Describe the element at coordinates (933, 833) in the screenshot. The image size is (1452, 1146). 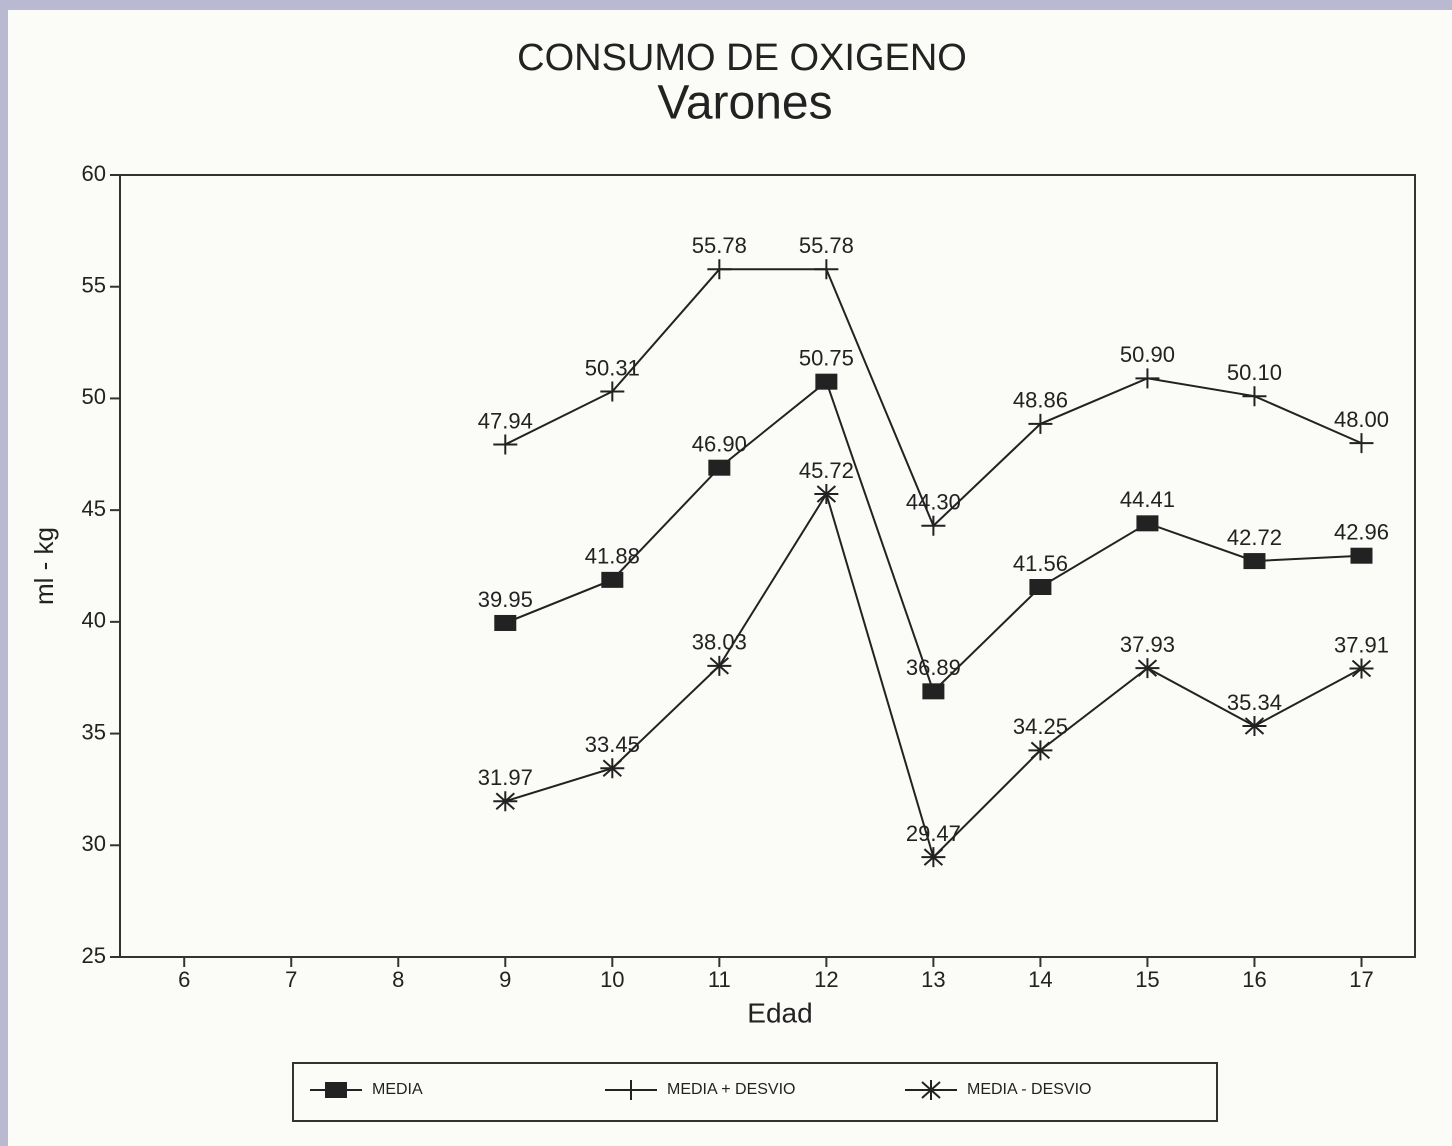
I see `value-label: 29.47` at that location.